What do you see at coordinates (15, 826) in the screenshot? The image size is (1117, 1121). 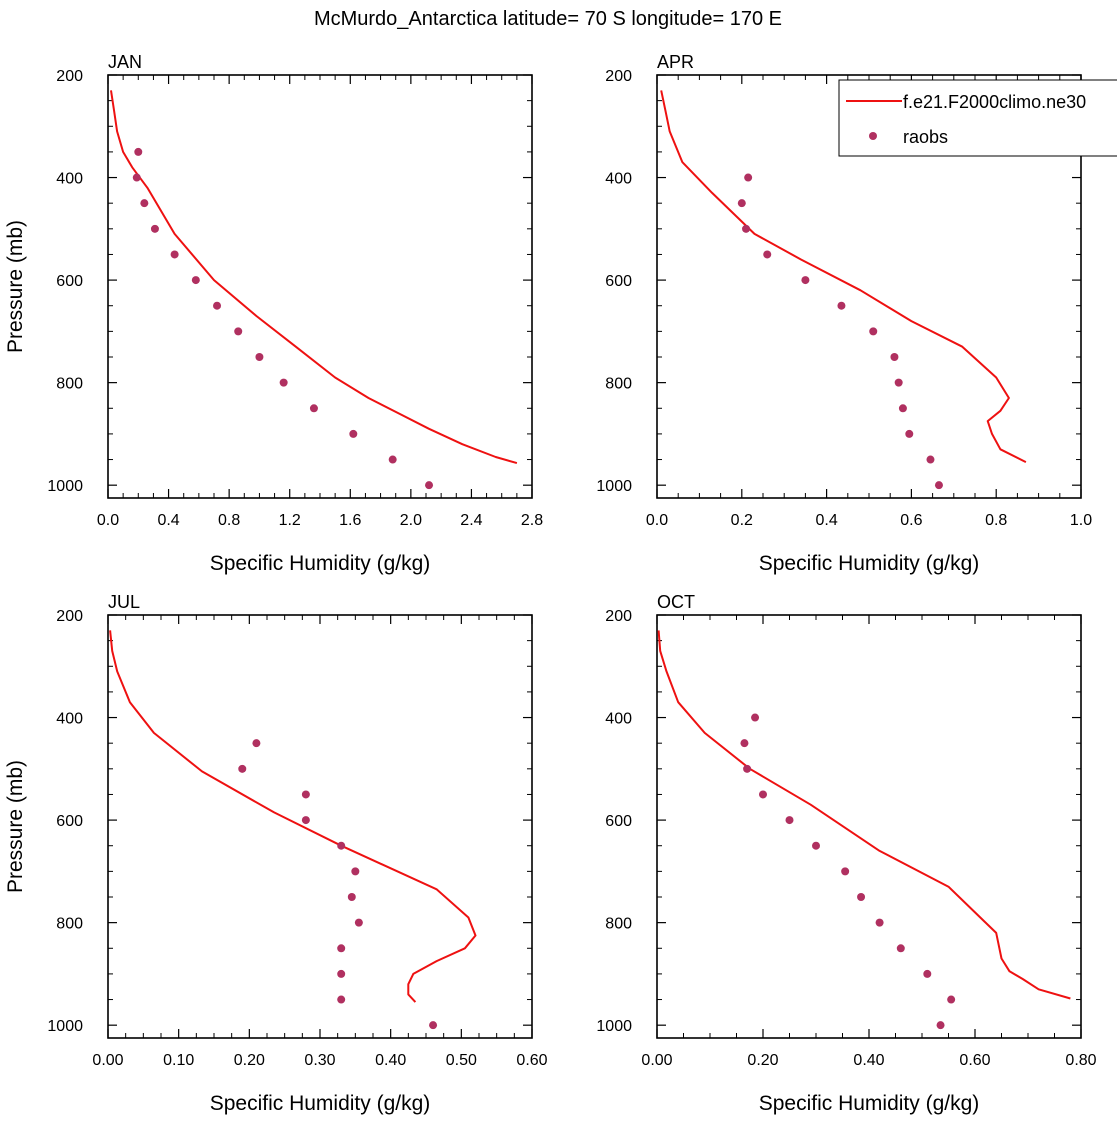 I see `y-axis-label-jul: Pressure (mb)` at bounding box center [15, 826].